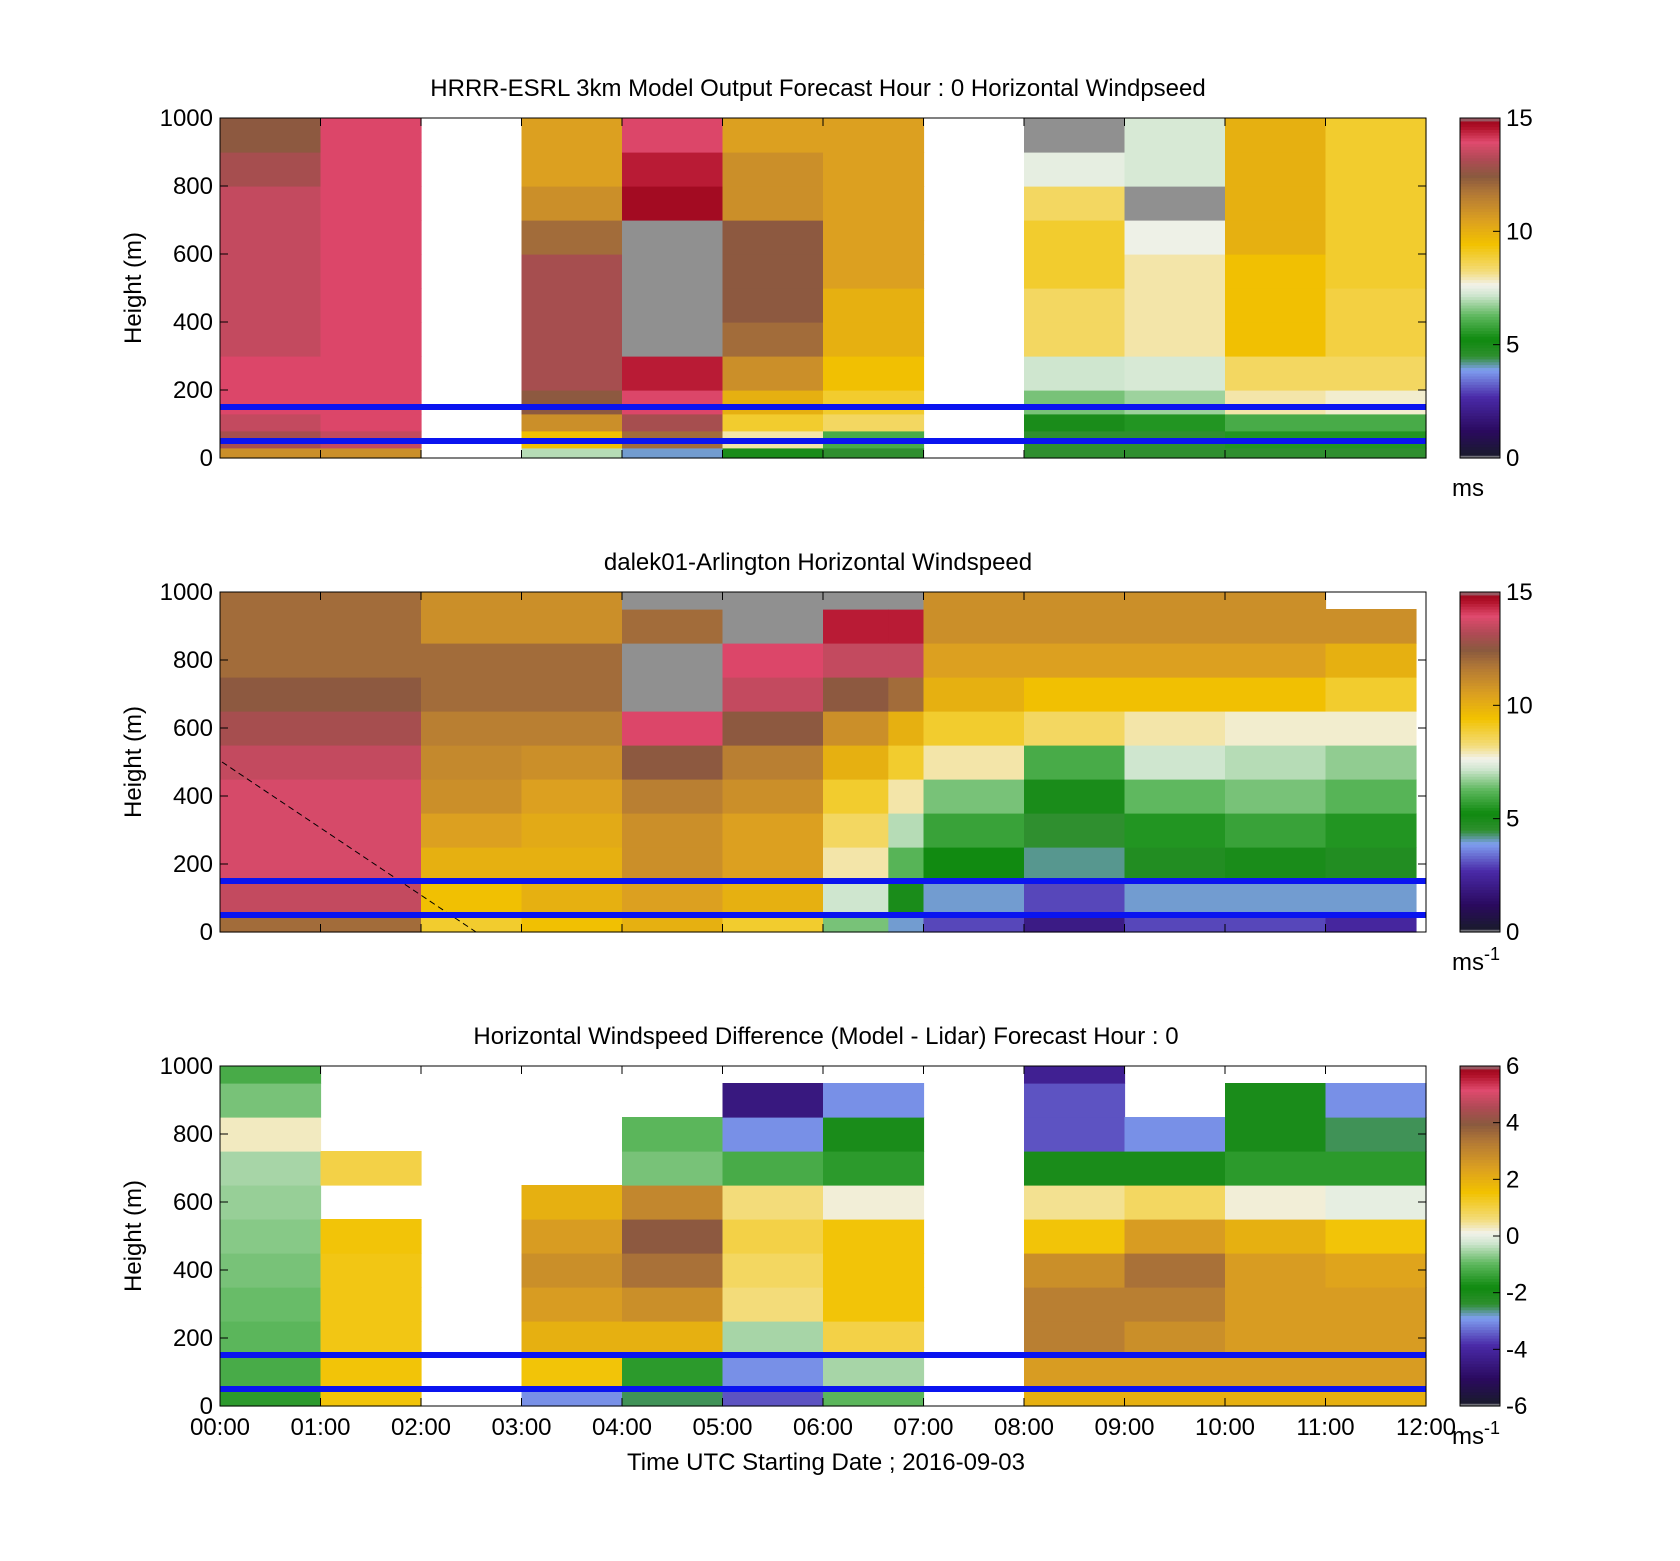  What do you see at coordinates (186, 118) in the screenshot?
I see `y-tick-label: 1000` at bounding box center [186, 118].